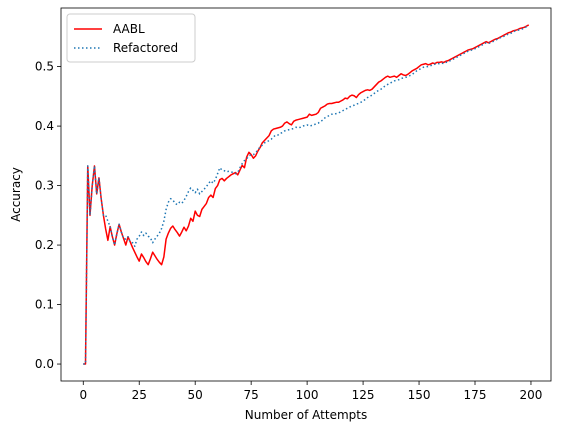 This screenshot has width=567, height=432. What do you see at coordinates (44, 364) in the screenshot?
I see `y-tick-label: 0.0` at bounding box center [44, 364].